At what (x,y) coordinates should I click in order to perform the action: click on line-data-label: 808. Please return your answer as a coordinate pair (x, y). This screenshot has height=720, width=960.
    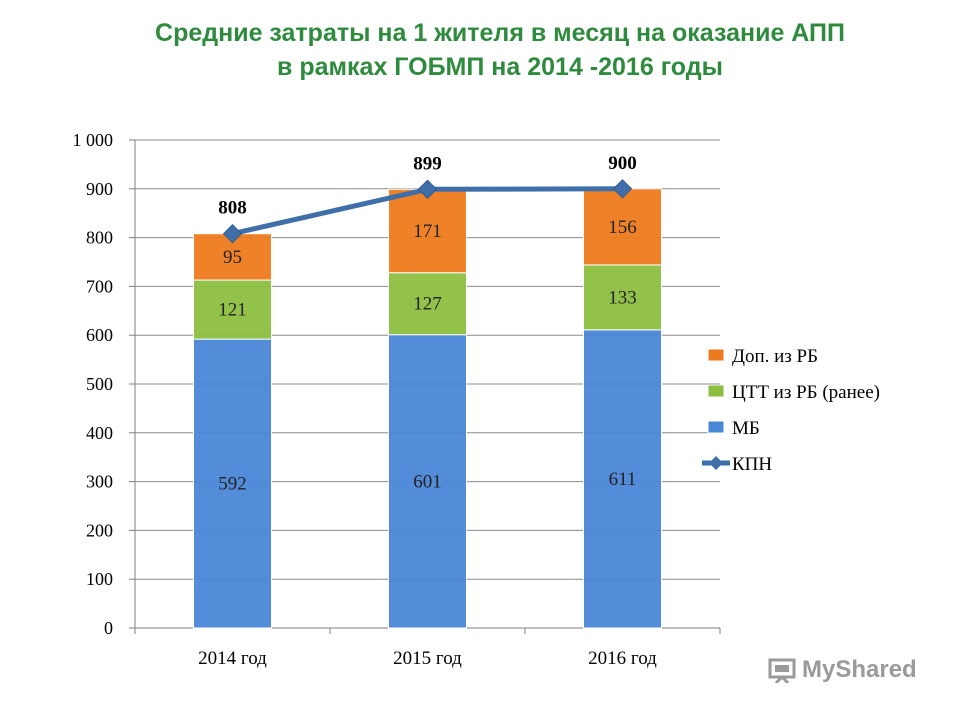
    Looking at the image, I should click on (232, 208).